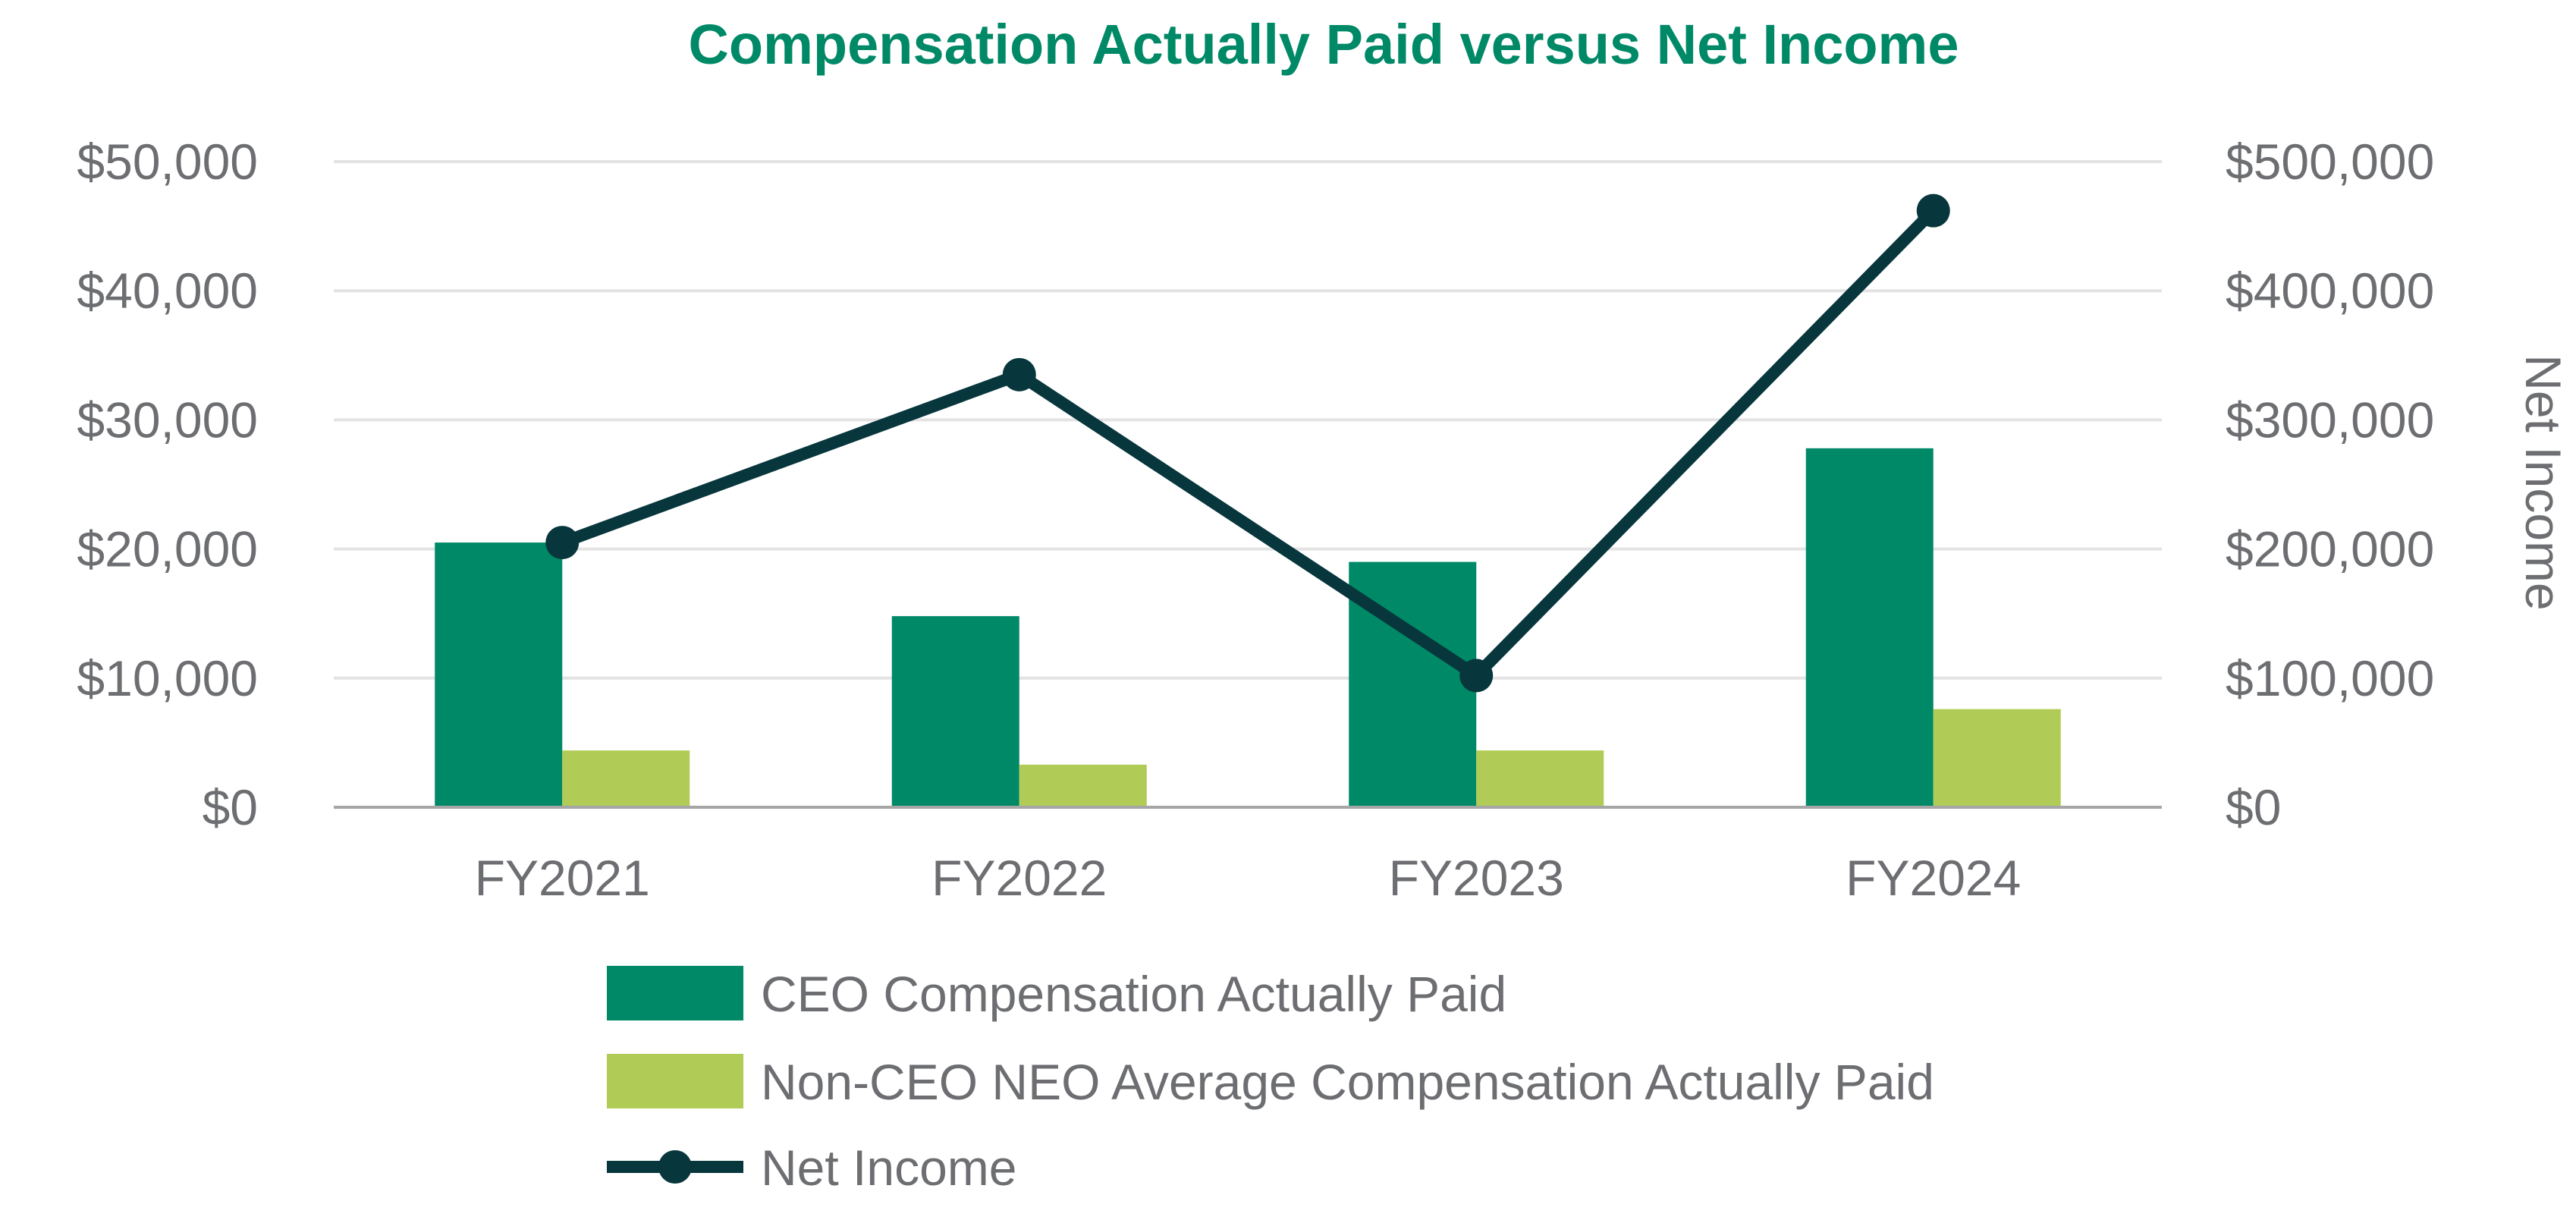  I want to click on x-tick-label-fy2022: FY2022, so click(1019, 878).